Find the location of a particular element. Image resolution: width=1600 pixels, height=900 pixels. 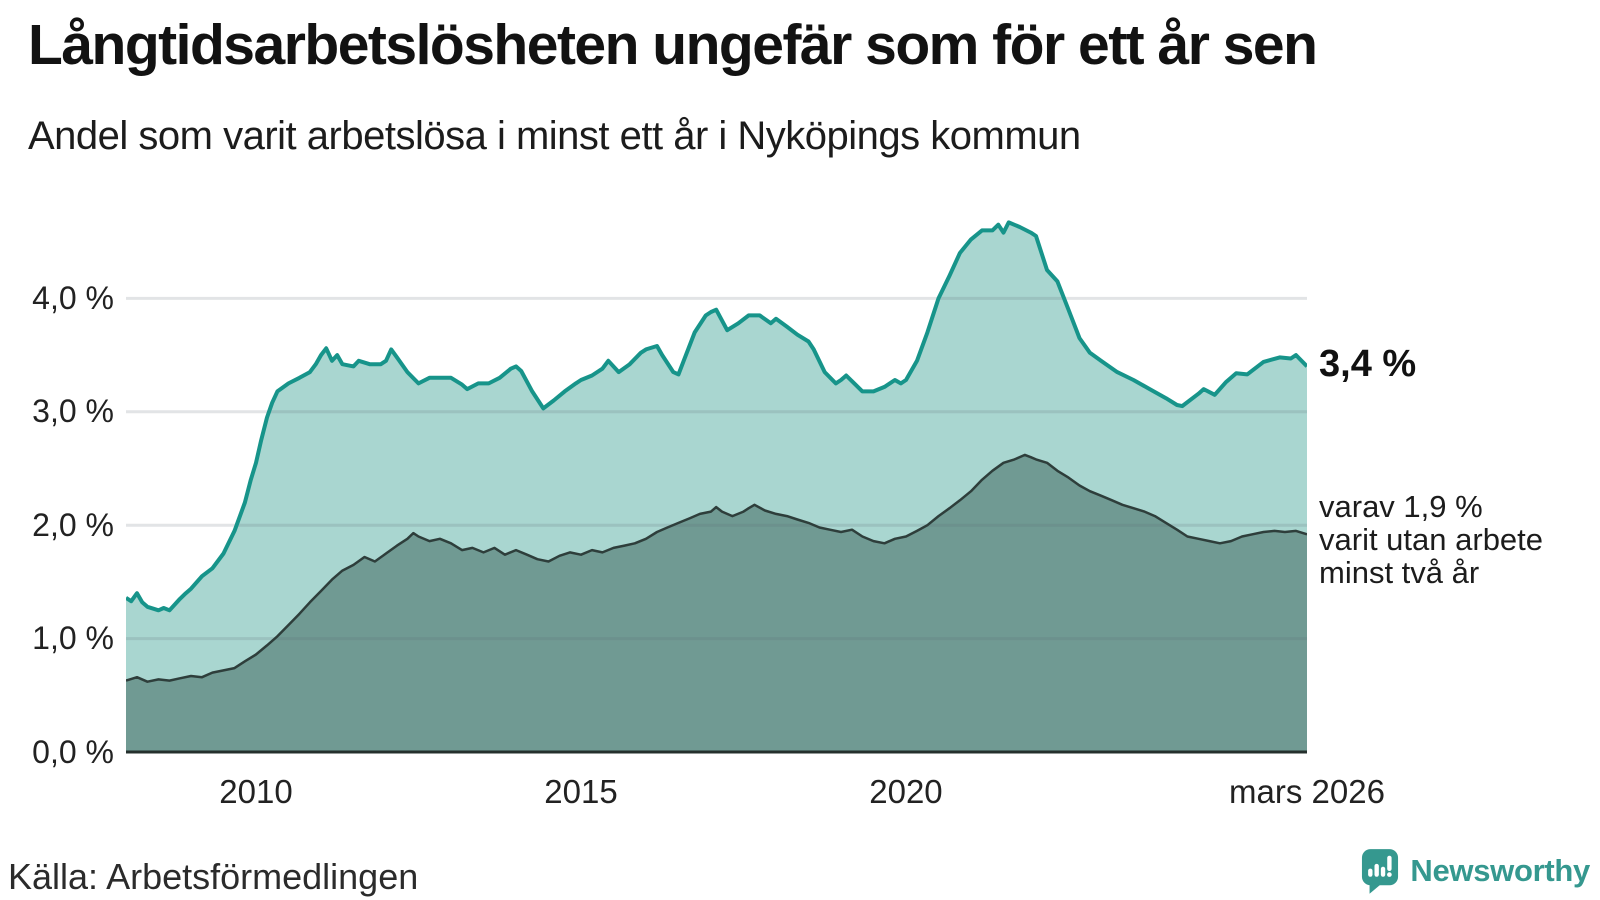

newsworthy-speech-bubble-icon is located at coordinates (1380, 871).